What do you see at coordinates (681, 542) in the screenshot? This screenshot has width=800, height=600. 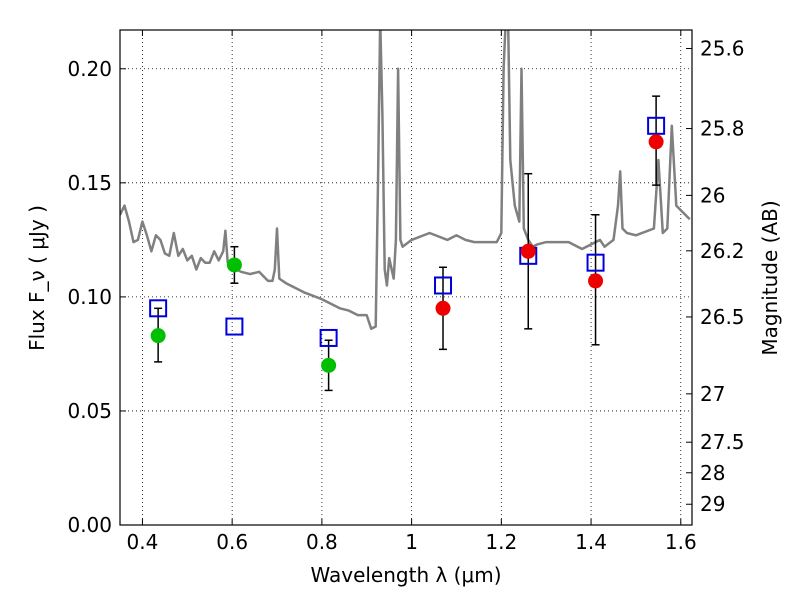 I see `x-tick-label: 1.6` at bounding box center [681, 542].